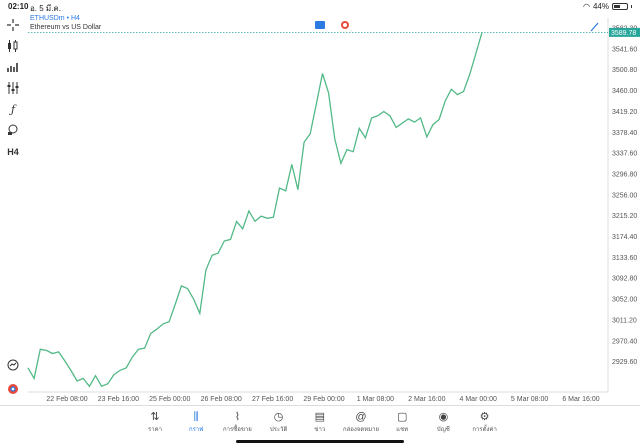 The height and width of the screenshot is (447, 640). I want to click on y-tick-label: 3092.80, so click(624, 279).